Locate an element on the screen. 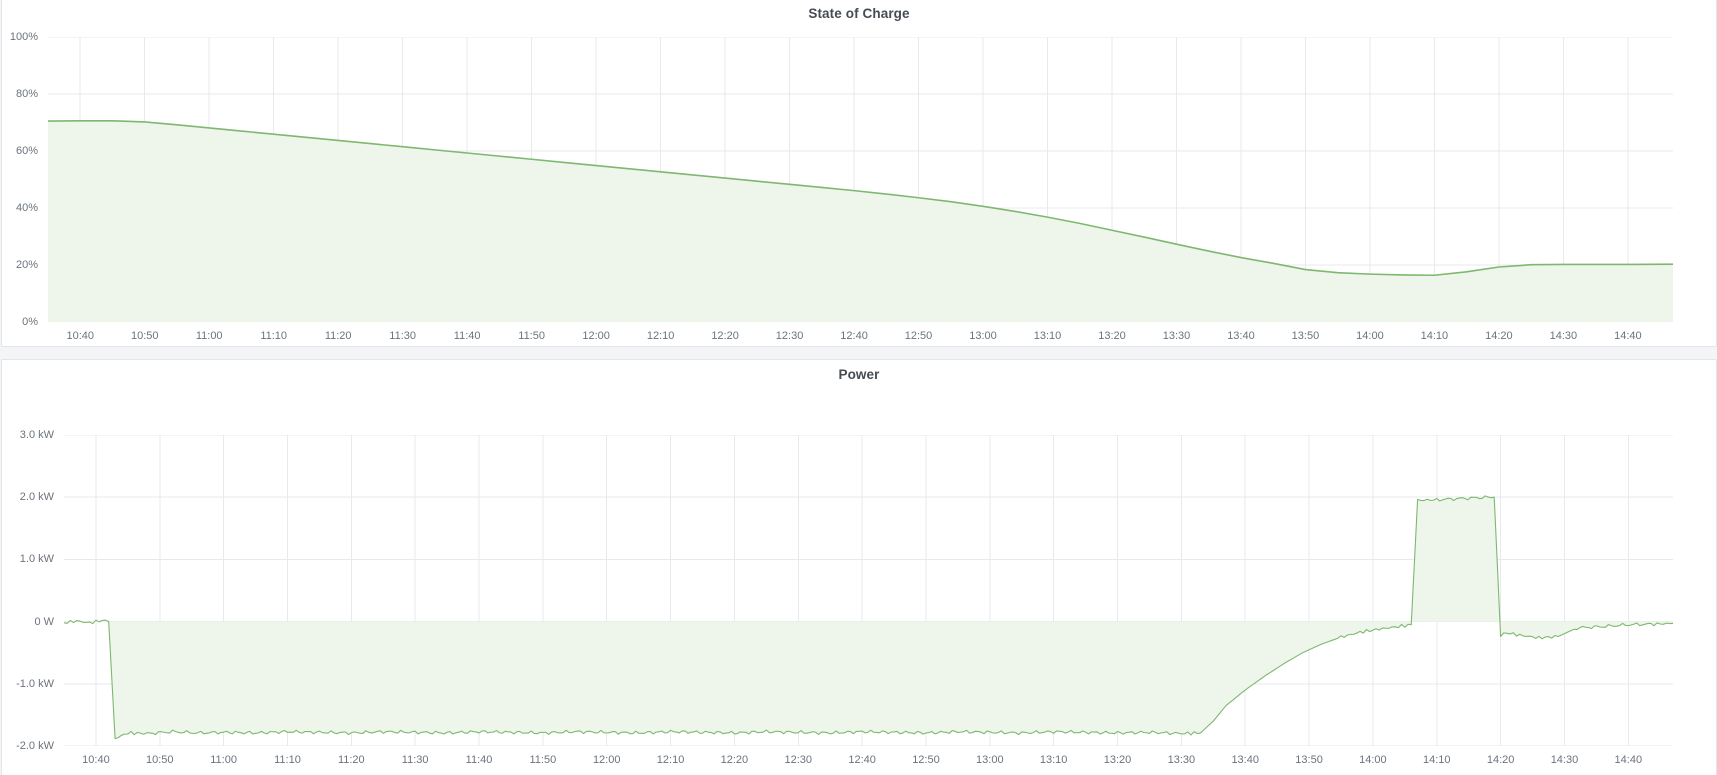 This screenshot has height=775, width=1717. y-axis-tick-label: 100% is located at coordinates (23, 37).